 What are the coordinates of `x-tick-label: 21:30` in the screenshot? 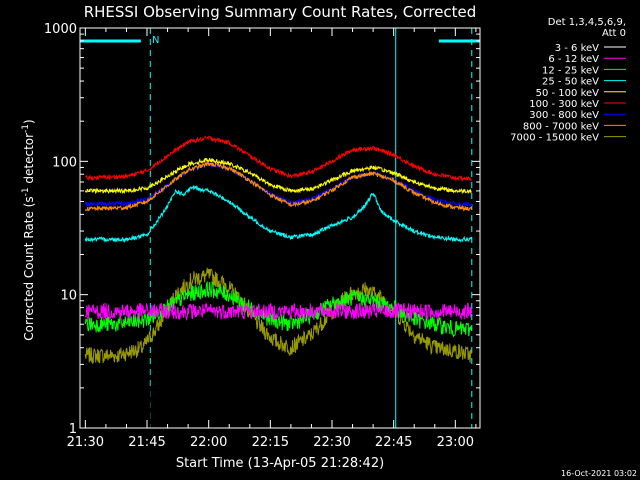 It's located at (85, 442).